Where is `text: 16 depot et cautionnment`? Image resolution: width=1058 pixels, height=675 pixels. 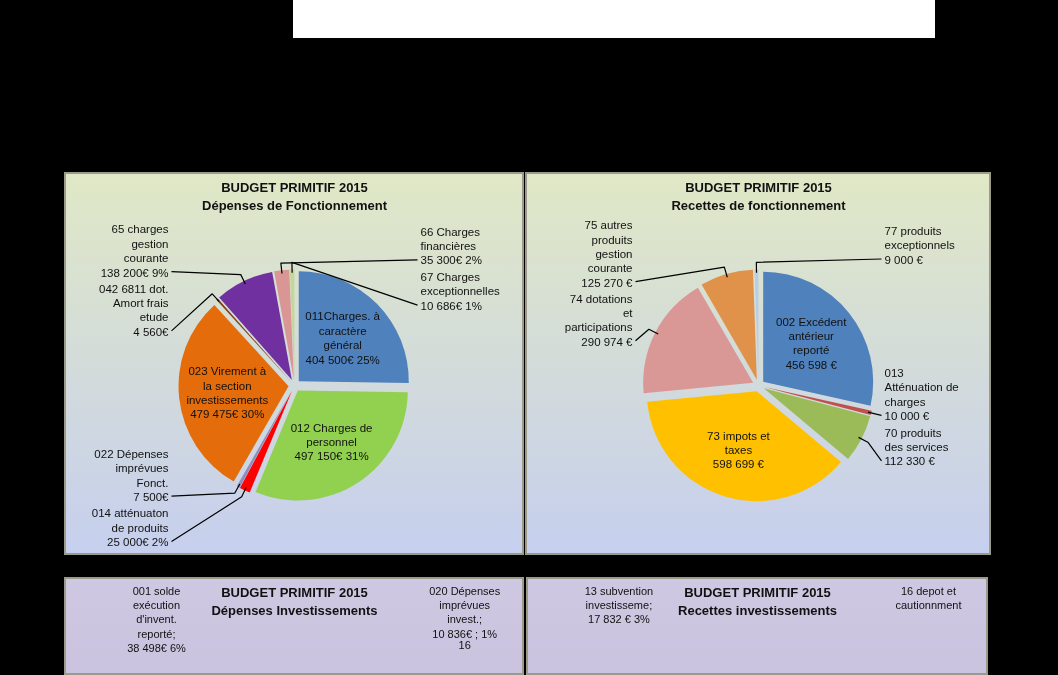
text: 16 depot et cautionnment is located at coordinates (928, 597).